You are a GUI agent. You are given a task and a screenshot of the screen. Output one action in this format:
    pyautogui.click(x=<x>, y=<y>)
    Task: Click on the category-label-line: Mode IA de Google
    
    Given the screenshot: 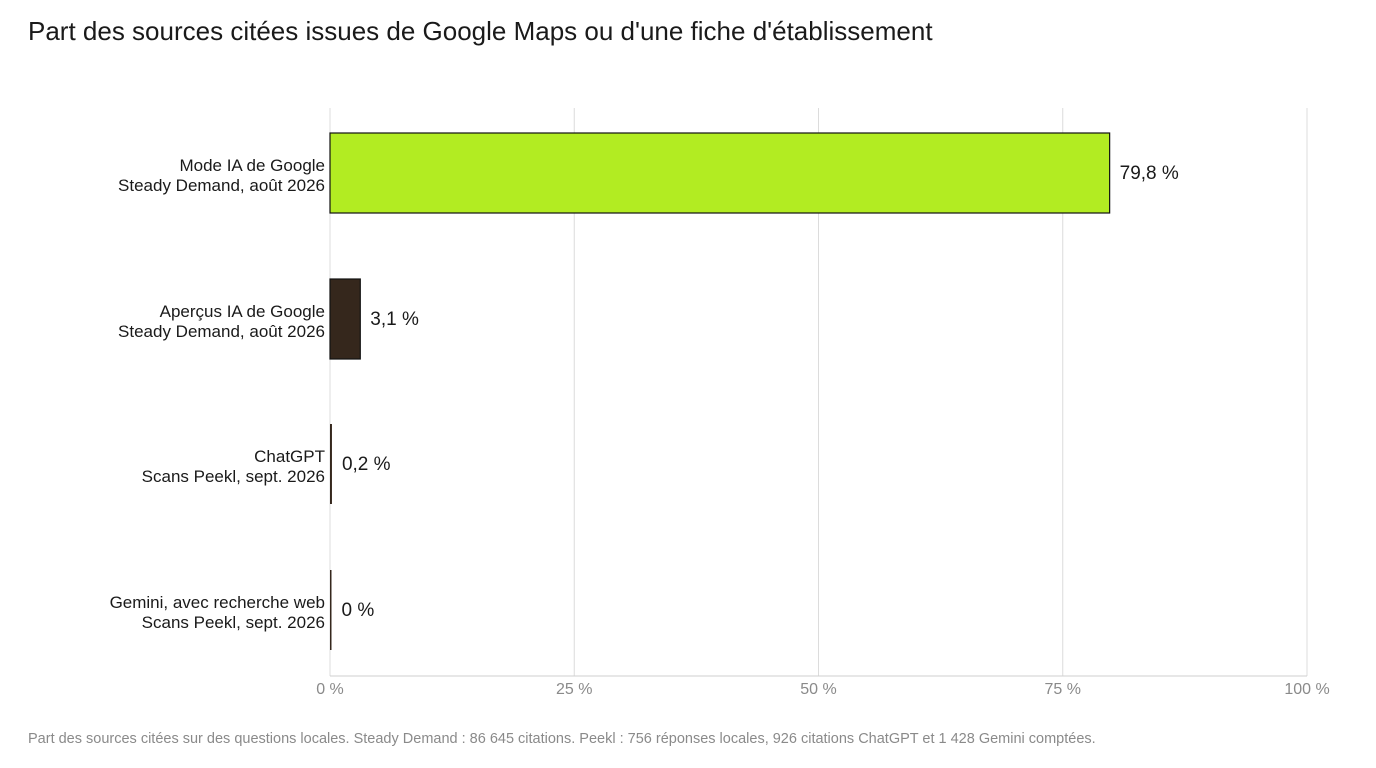 What is the action you would take?
    pyautogui.click(x=252, y=165)
    